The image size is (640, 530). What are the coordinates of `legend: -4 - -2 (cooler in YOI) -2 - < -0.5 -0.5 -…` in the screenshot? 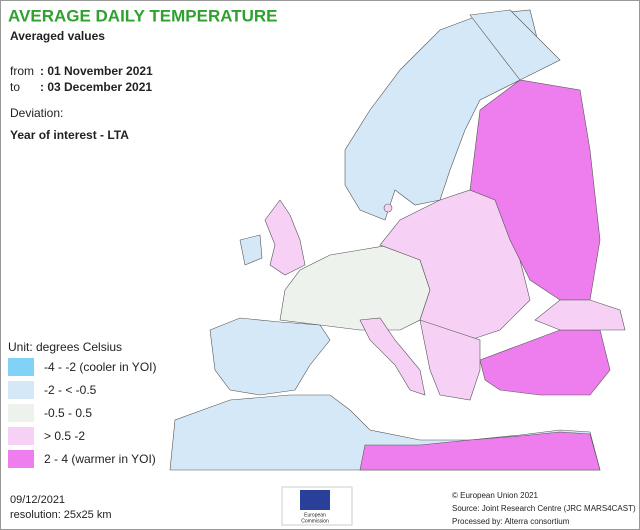 It's located at (82, 413).